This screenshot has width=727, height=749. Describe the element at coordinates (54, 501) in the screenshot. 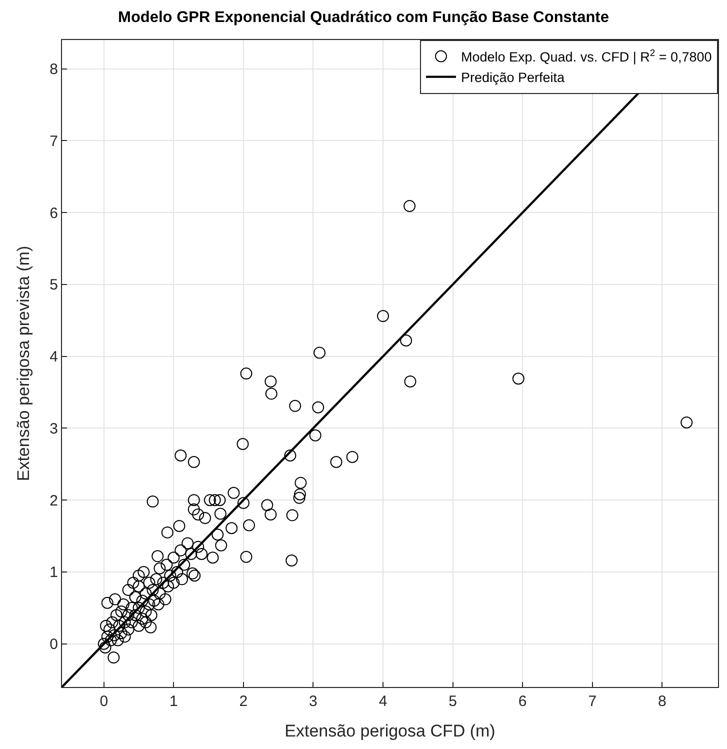

I see `y-tick-label: 2` at that location.